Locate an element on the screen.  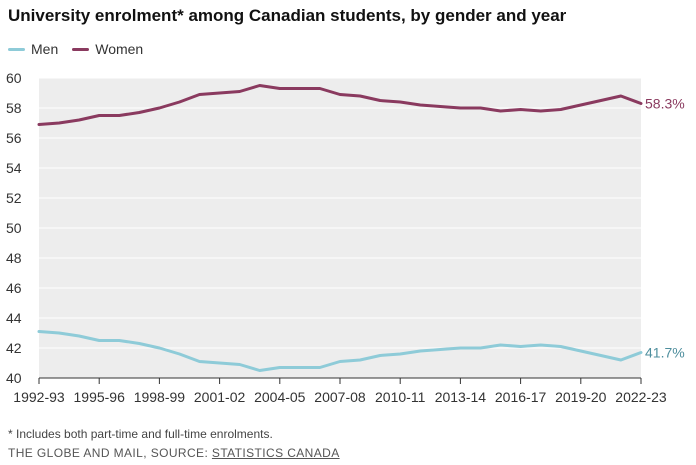
source-link: STATISTICS CANADA is located at coordinates (275, 453).